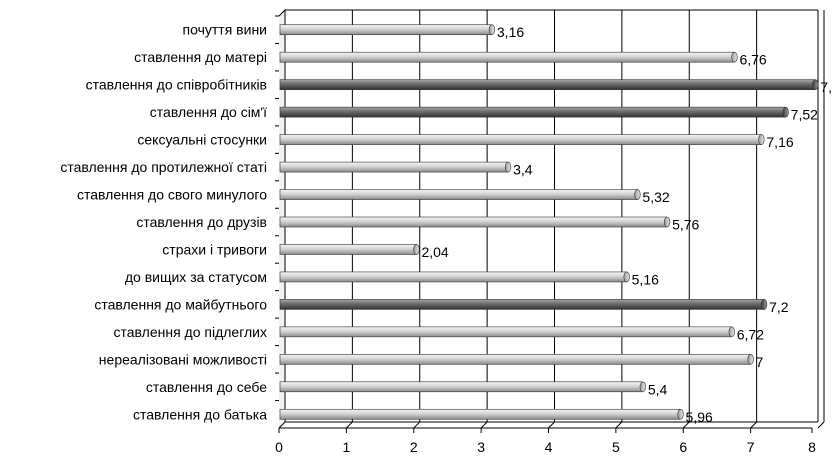 This screenshot has width=832, height=468. Describe the element at coordinates (523, 170) in the screenshot. I see `value-label: 3,4` at that location.